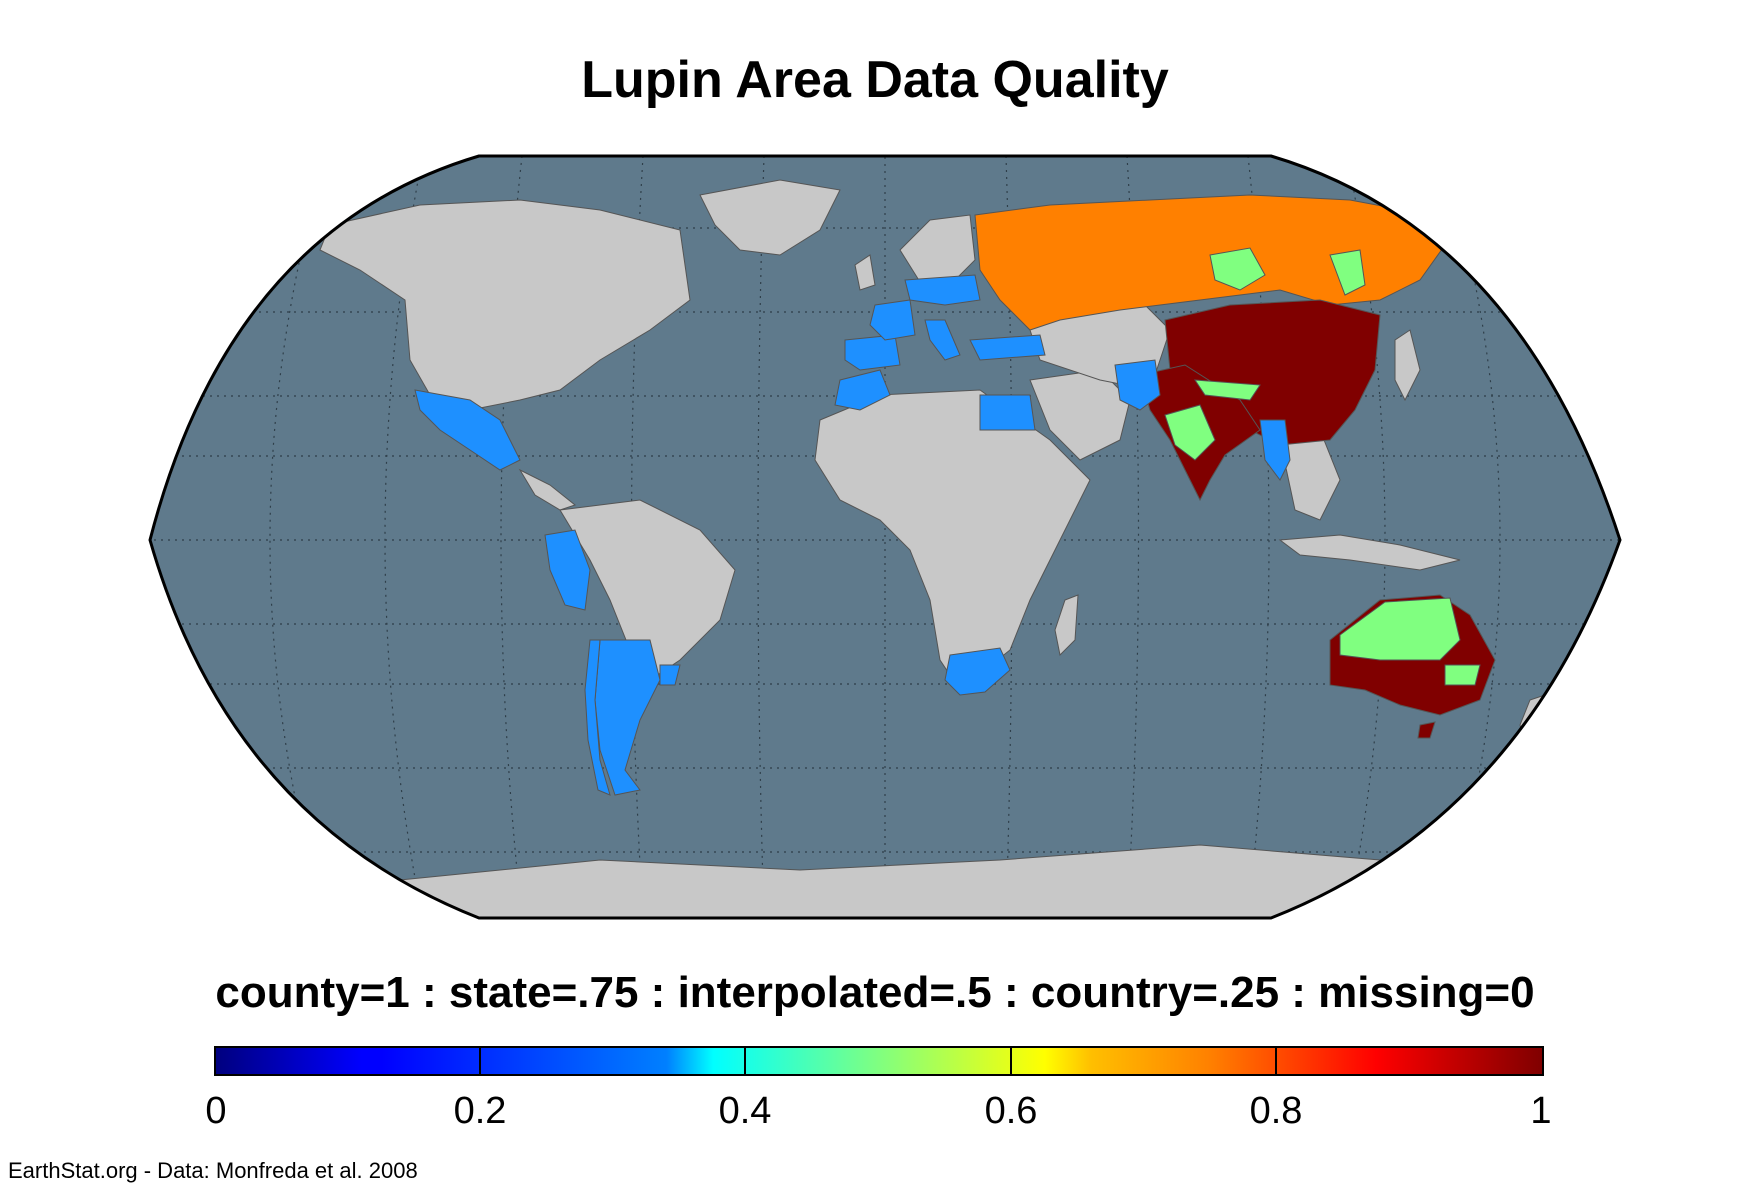  Describe the element at coordinates (745, 1111) in the screenshot. I see `colorbar-tick-label: 0.4` at that location.